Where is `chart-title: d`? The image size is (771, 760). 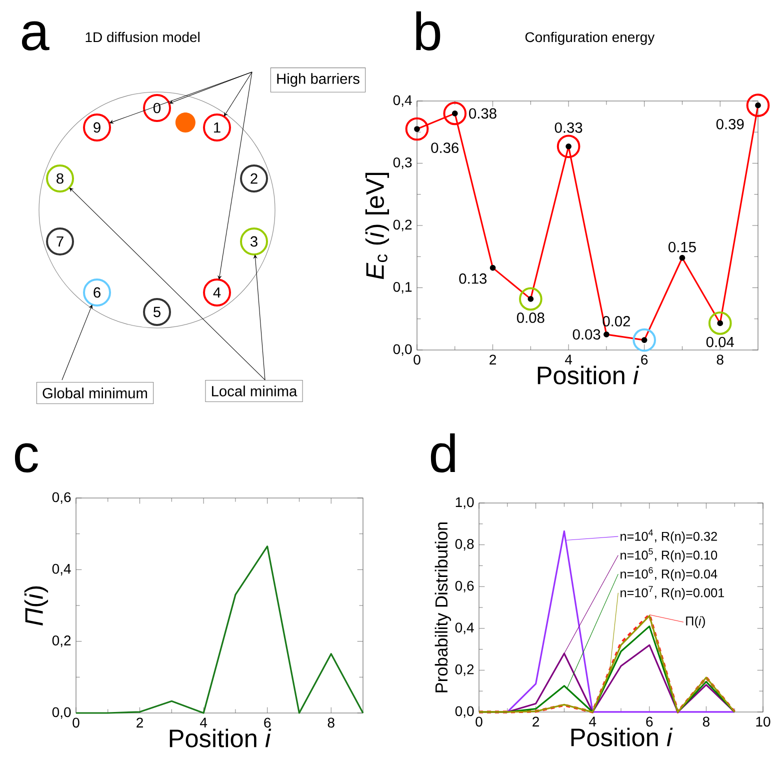
chart-title: d is located at coordinates (442, 453).